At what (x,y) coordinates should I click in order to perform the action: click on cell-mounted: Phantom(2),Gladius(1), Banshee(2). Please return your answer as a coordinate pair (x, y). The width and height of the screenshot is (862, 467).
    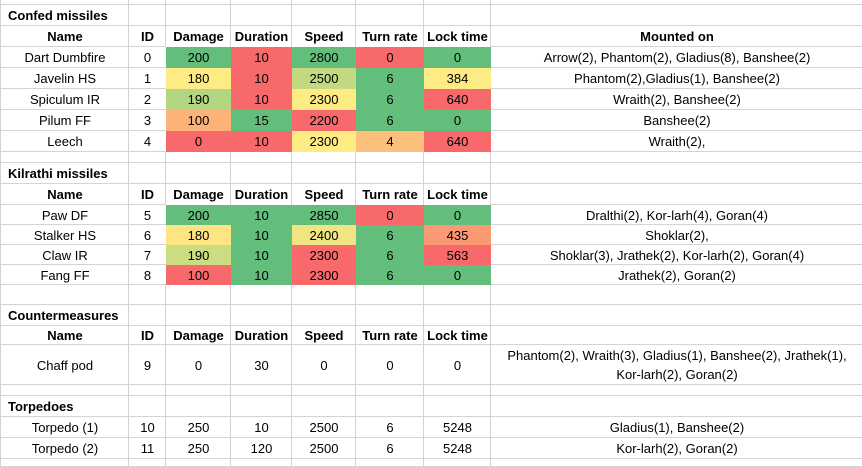
    Looking at the image, I should click on (676, 78).